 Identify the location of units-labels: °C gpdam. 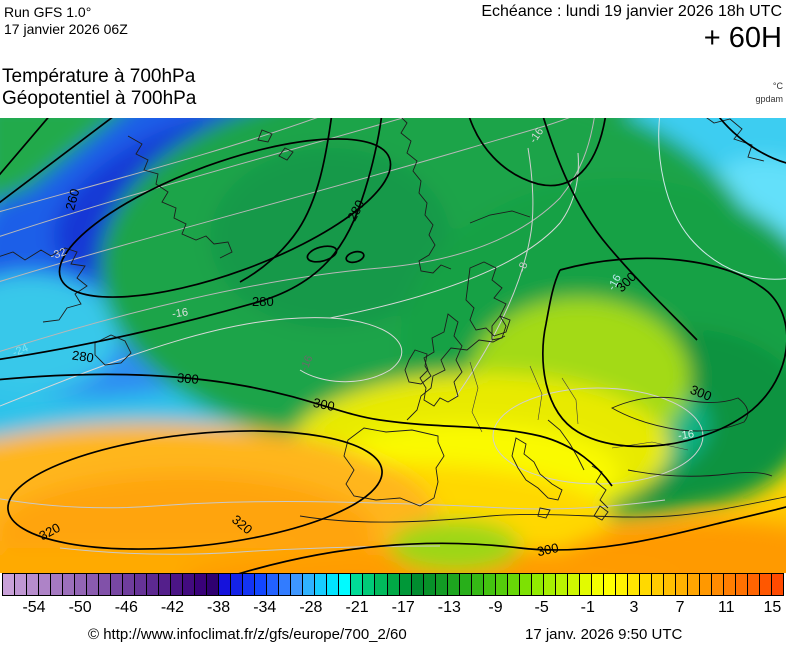
(769, 93).